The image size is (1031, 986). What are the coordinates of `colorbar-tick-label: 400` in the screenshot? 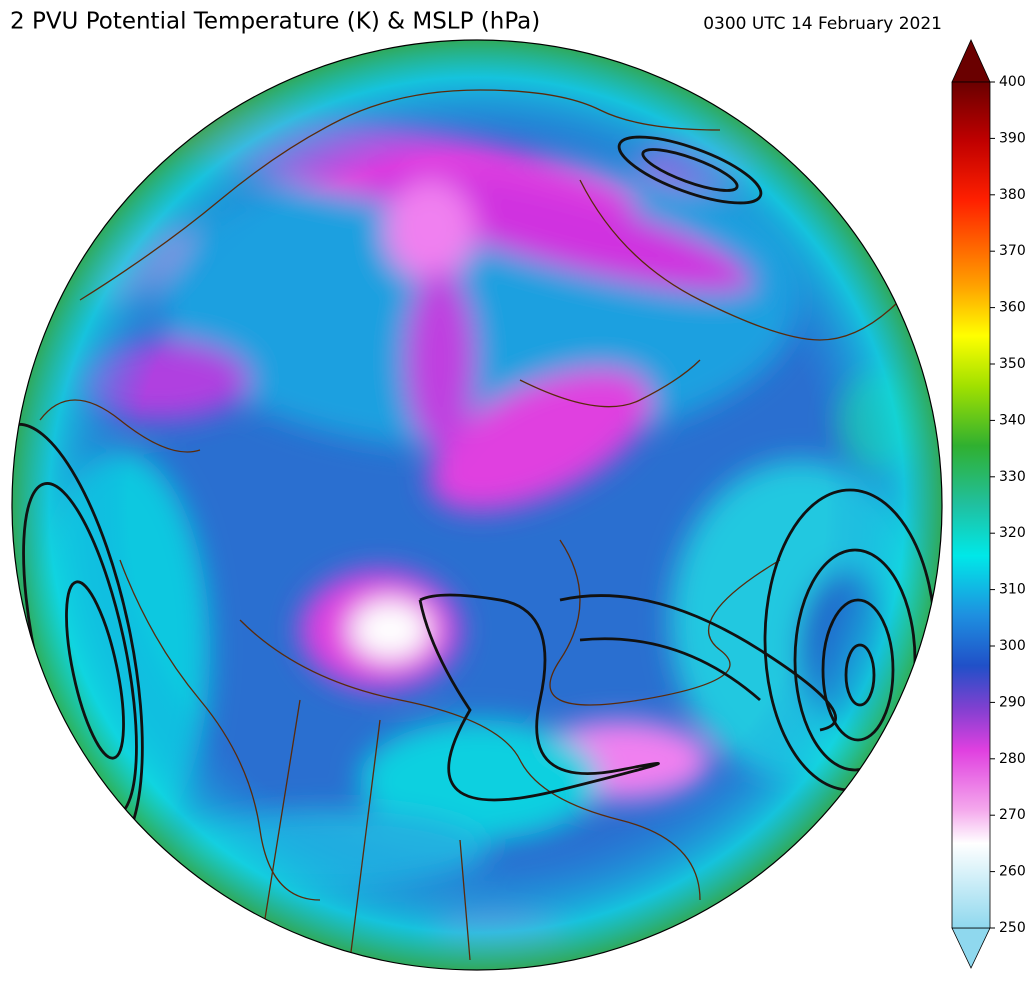 It's located at (1012, 82).